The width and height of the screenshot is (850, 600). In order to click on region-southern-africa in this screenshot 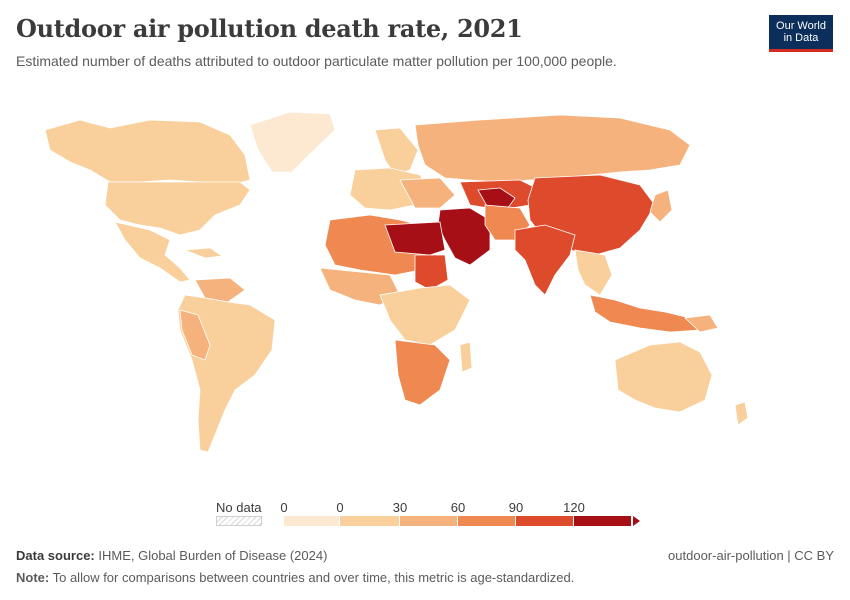, I will do `click(422, 372)`.